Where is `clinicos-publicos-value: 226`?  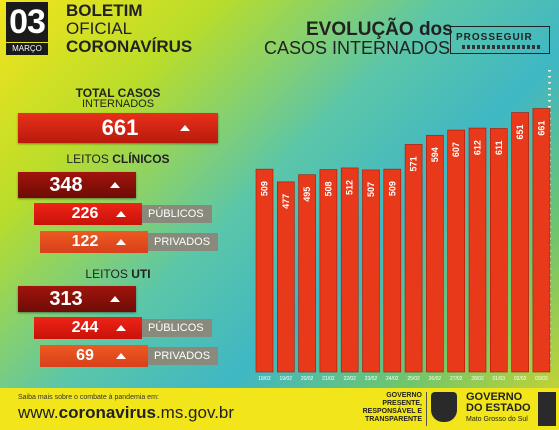 clinicos-publicos-value: 226 is located at coordinates (85, 213).